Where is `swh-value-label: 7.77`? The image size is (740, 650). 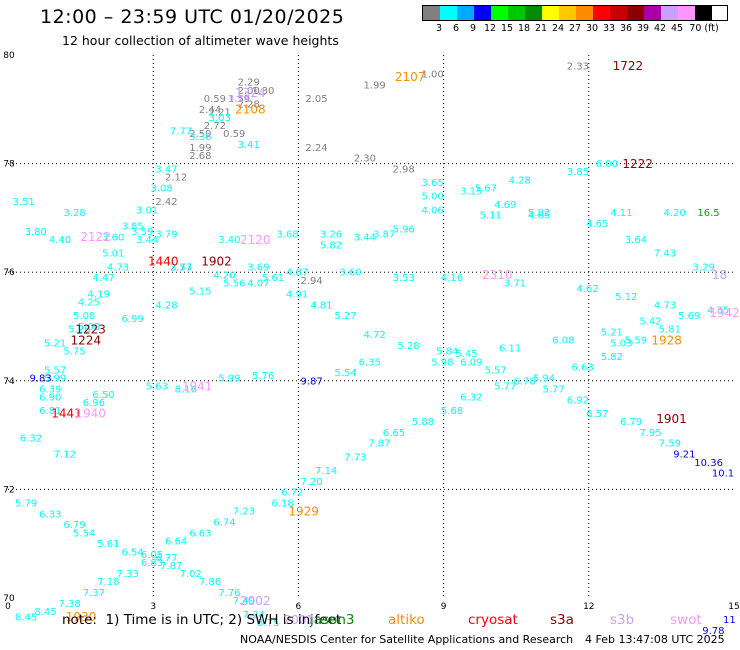
swh-value-label: 7.77 is located at coordinates (181, 132).